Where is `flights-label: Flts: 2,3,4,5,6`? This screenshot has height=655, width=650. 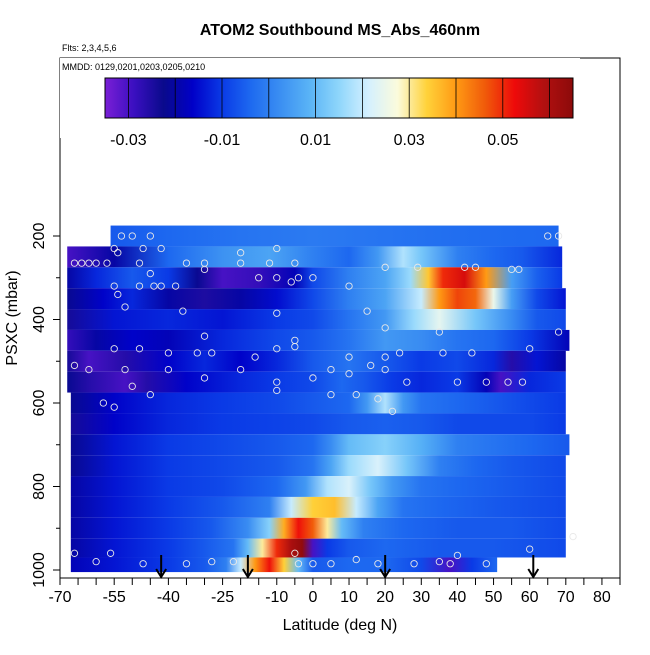 flights-label: Flts: 2,3,4,5,6 is located at coordinates (89, 48).